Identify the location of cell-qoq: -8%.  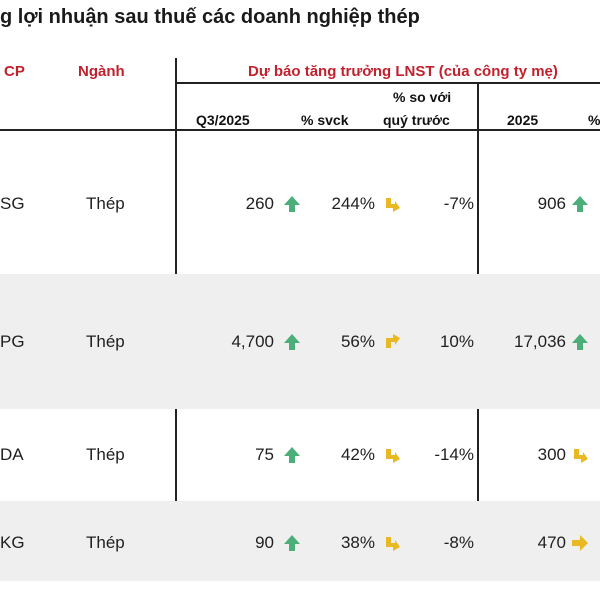
(458, 542).